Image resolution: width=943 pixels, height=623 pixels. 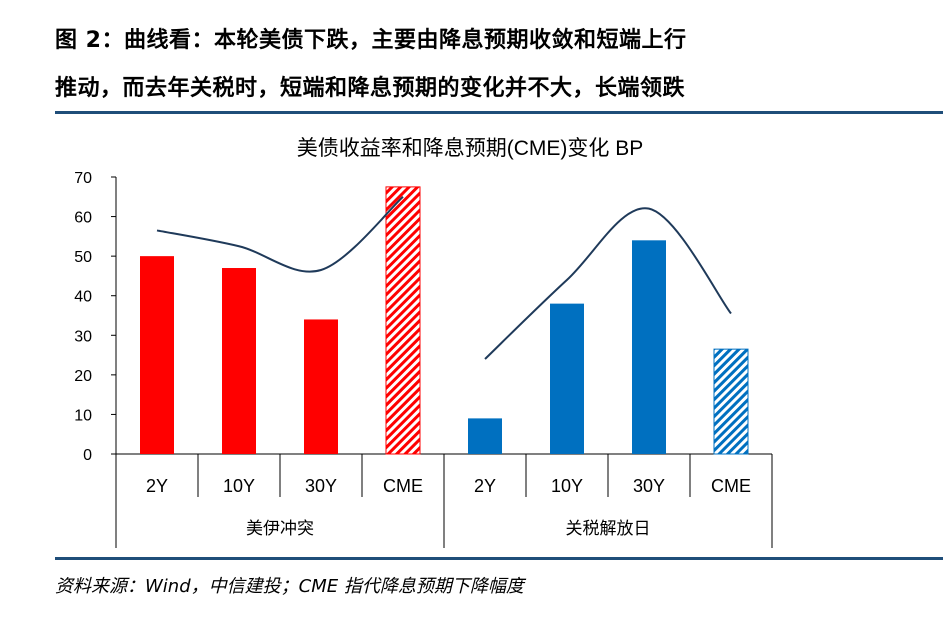 I want to click on bar-group2-10y, so click(x=567, y=378).